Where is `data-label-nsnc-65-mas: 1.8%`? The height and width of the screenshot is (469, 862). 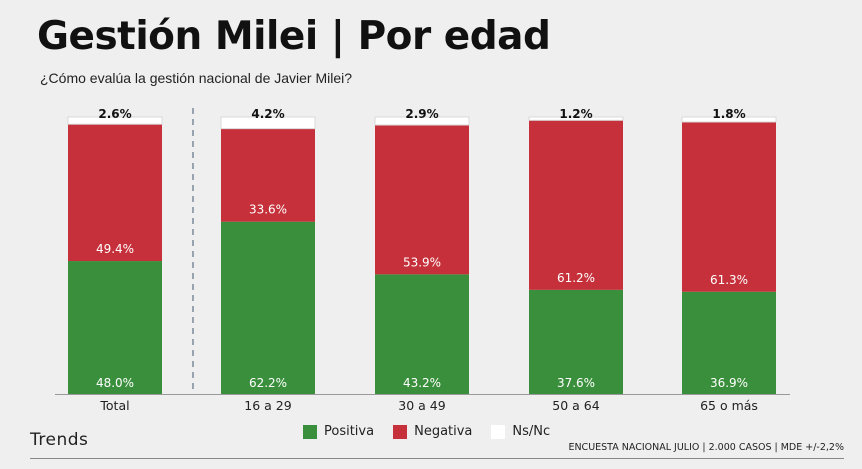
data-label-nsnc-65-mas: 1.8% is located at coordinates (728, 114).